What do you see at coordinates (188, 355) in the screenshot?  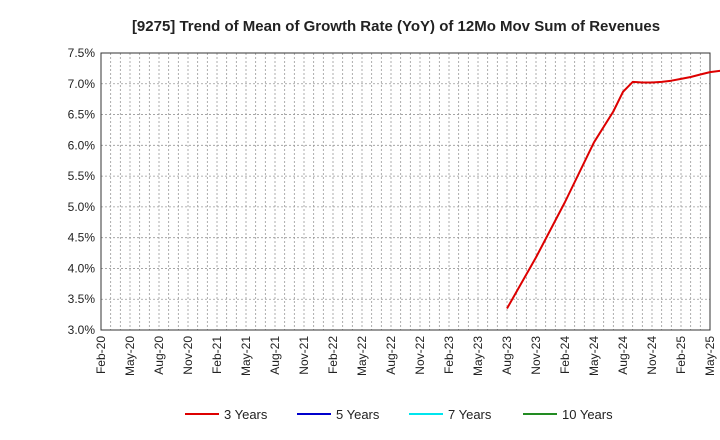 I see `x-tick-label: Nov-20` at bounding box center [188, 355].